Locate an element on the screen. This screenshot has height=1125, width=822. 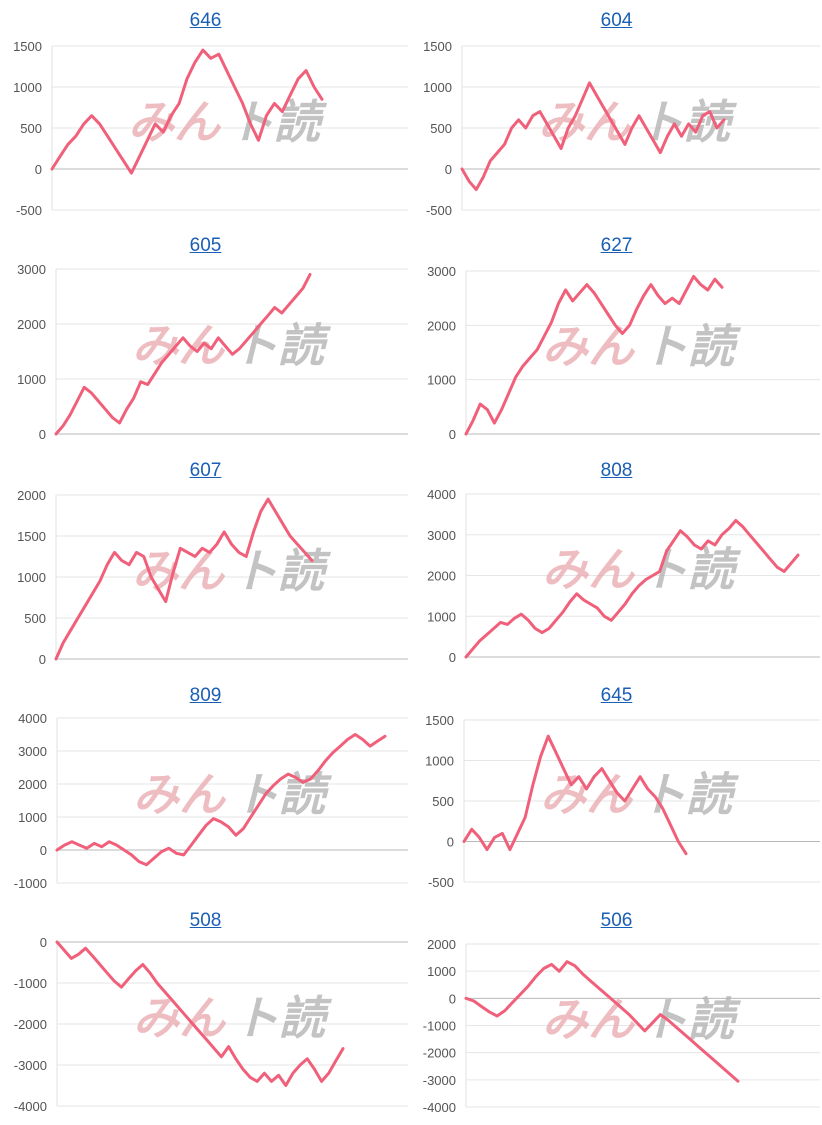
chart-508: 508 -4000 -3000 -2000 -1000 0 みん ト読 is located at coordinates (205, 1012).